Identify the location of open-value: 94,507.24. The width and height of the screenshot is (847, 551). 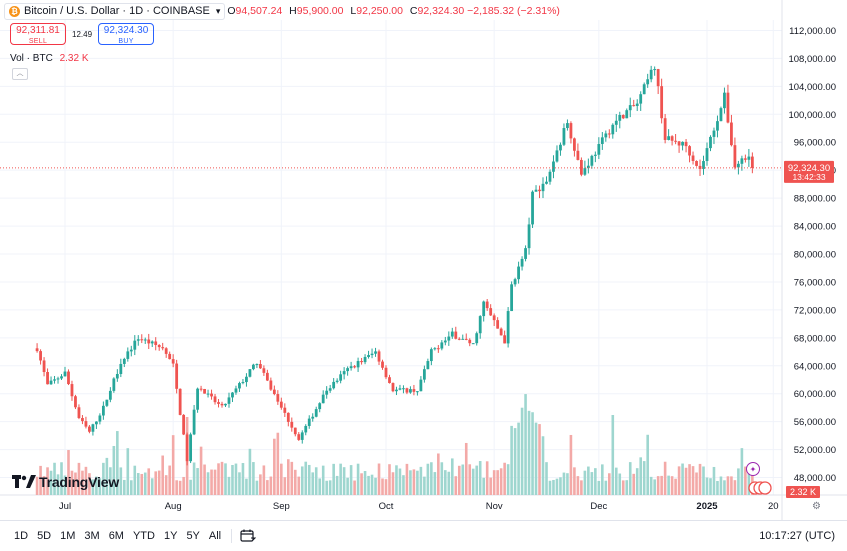
(259, 11).